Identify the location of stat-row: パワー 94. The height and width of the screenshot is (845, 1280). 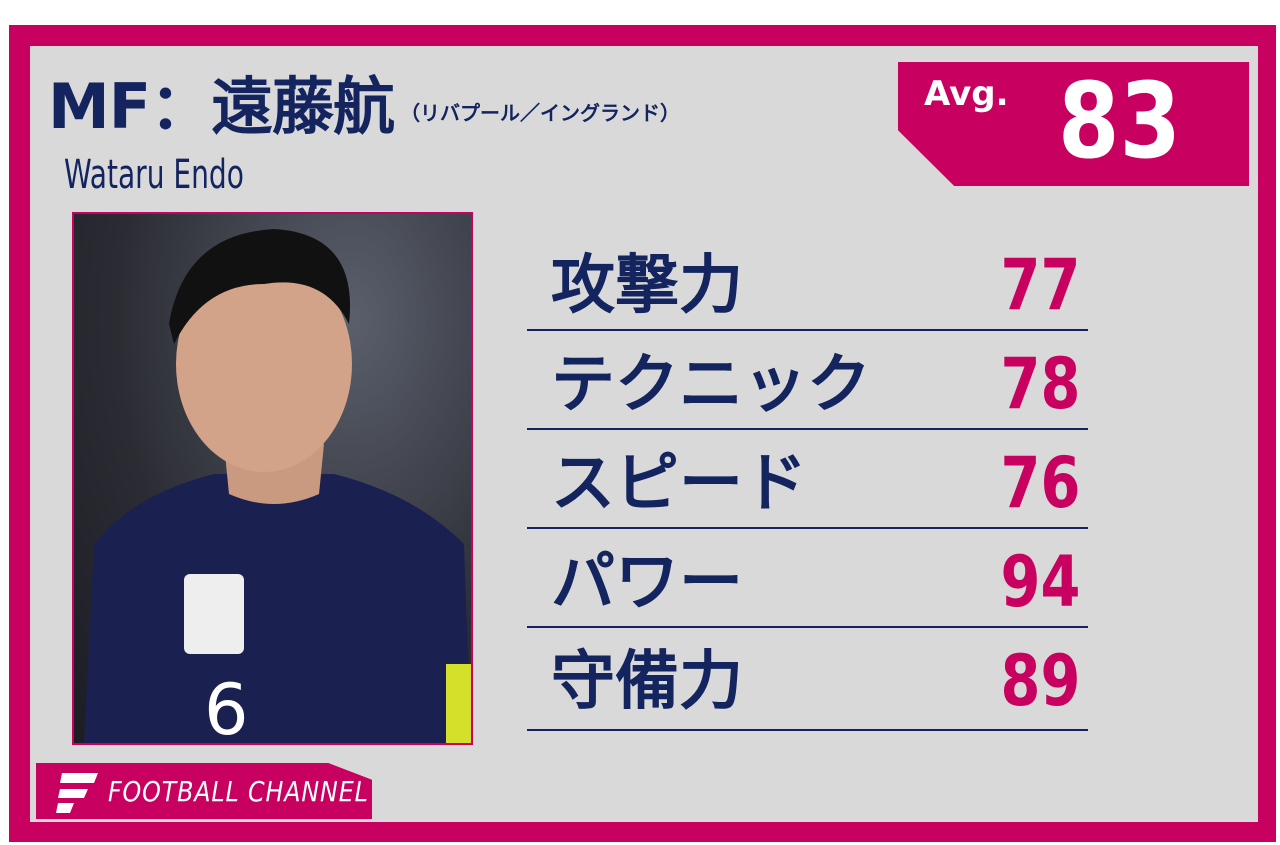
(807, 578).